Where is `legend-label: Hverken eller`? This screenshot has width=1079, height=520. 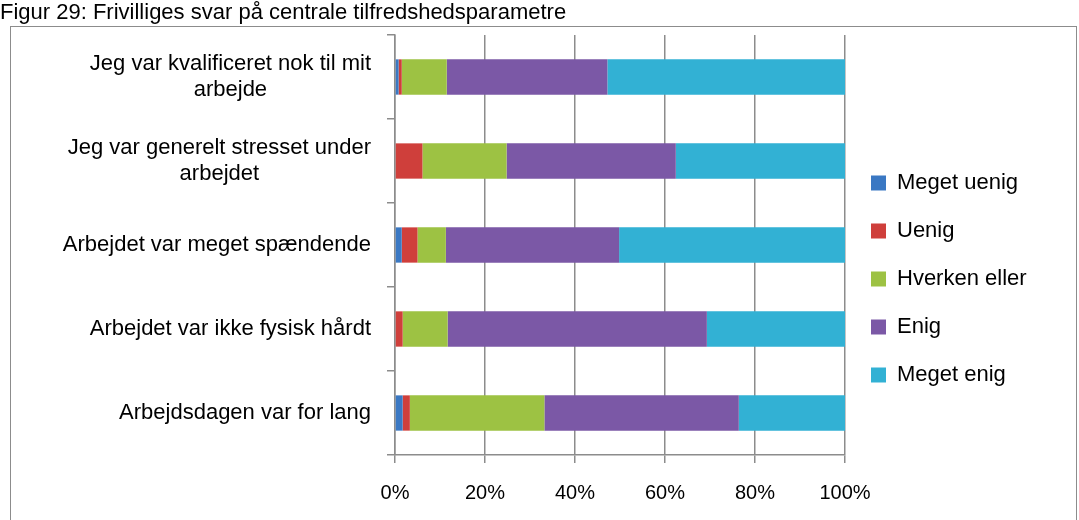
legend-label: Hverken eller is located at coordinates (962, 278).